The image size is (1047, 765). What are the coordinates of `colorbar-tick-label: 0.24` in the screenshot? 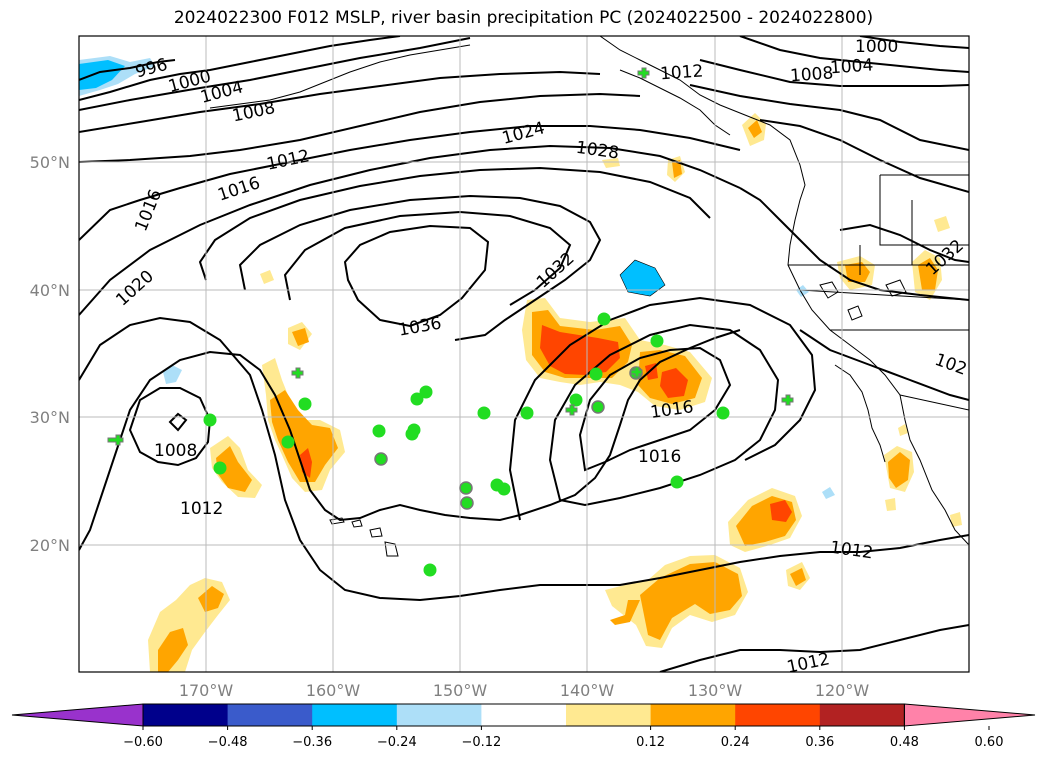 It's located at (735, 742).